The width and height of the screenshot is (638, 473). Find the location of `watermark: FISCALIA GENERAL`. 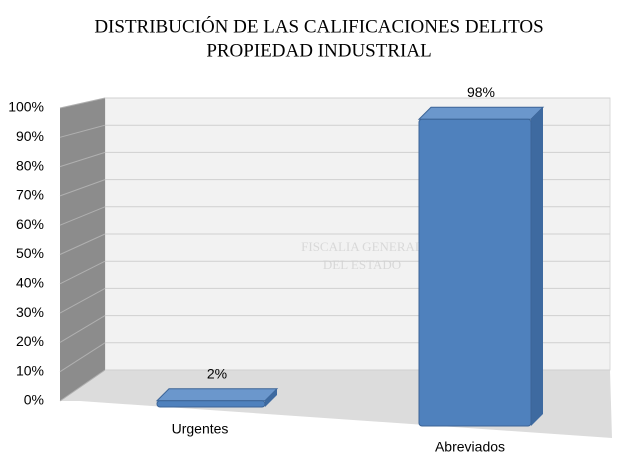

watermark: FISCALIA GENERAL is located at coordinates (362, 246).